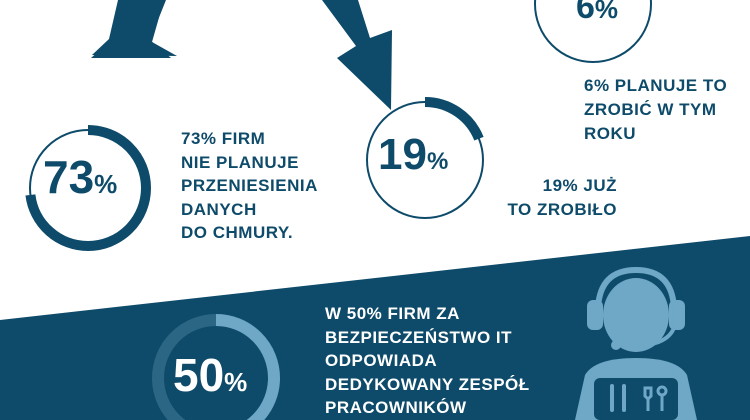 The image size is (750, 420). I want to click on arrow-down-right-icon, so click(357, 55).